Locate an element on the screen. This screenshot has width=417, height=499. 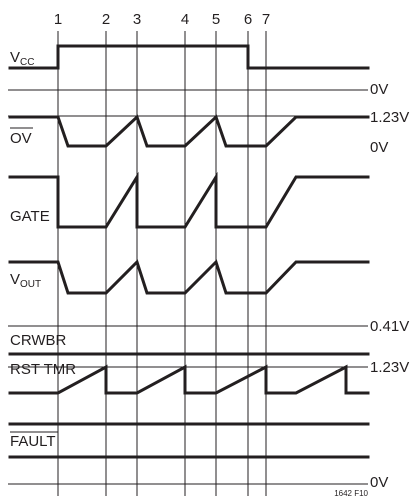
gate-waveform is located at coordinates (189, 200).